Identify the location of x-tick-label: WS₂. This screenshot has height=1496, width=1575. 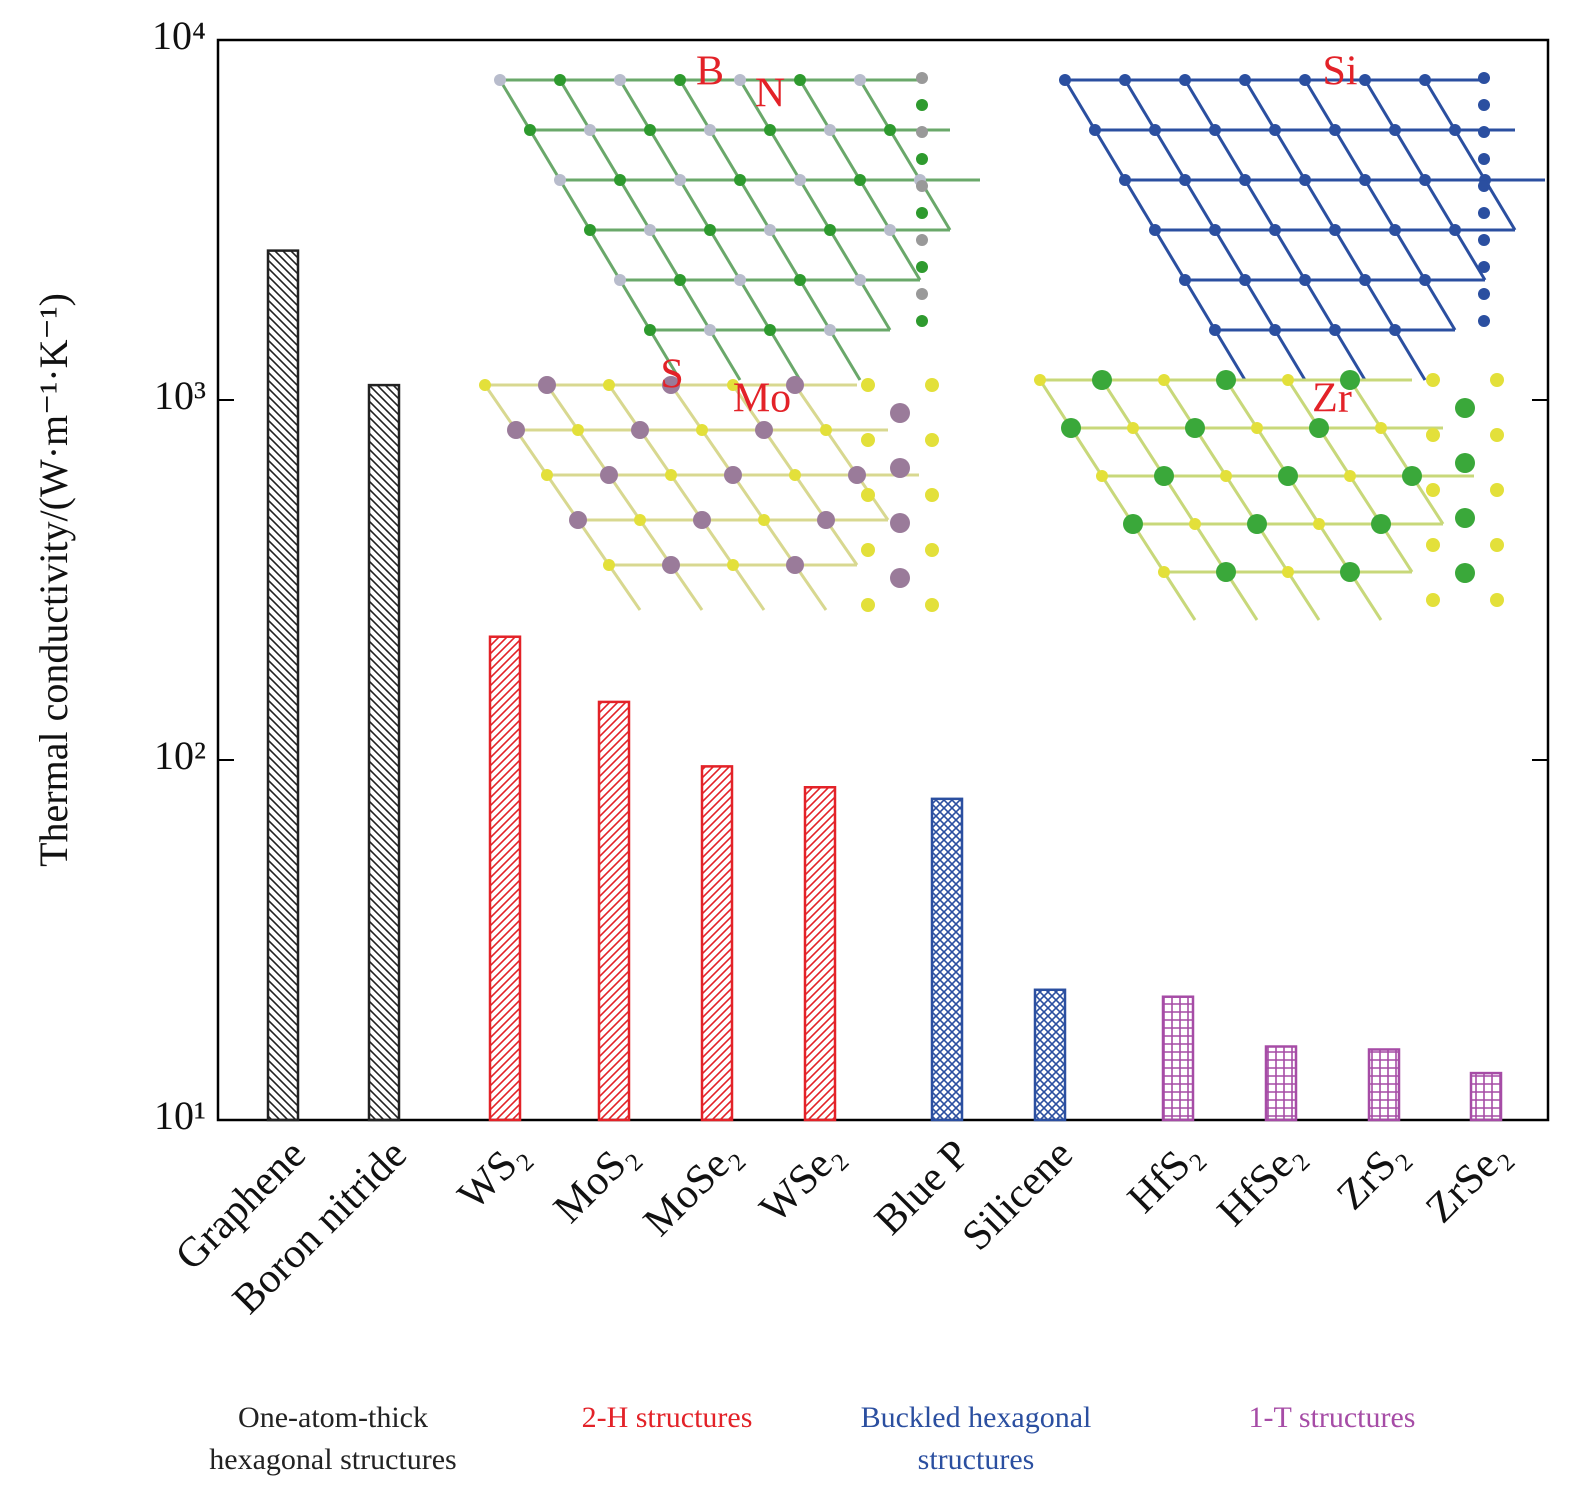
(492, 1174).